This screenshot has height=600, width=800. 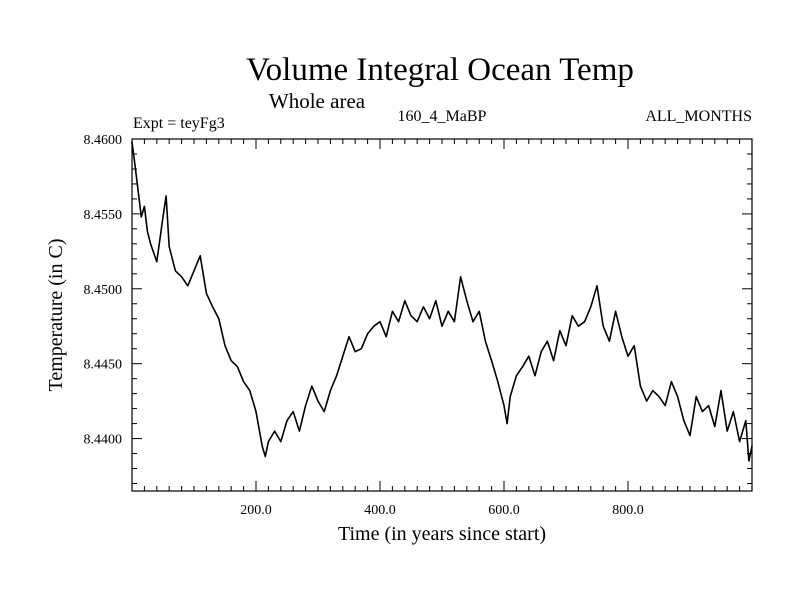 What do you see at coordinates (698, 116) in the screenshot?
I see `season-label: ALL_MONTHS` at bounding box center [698, 116].